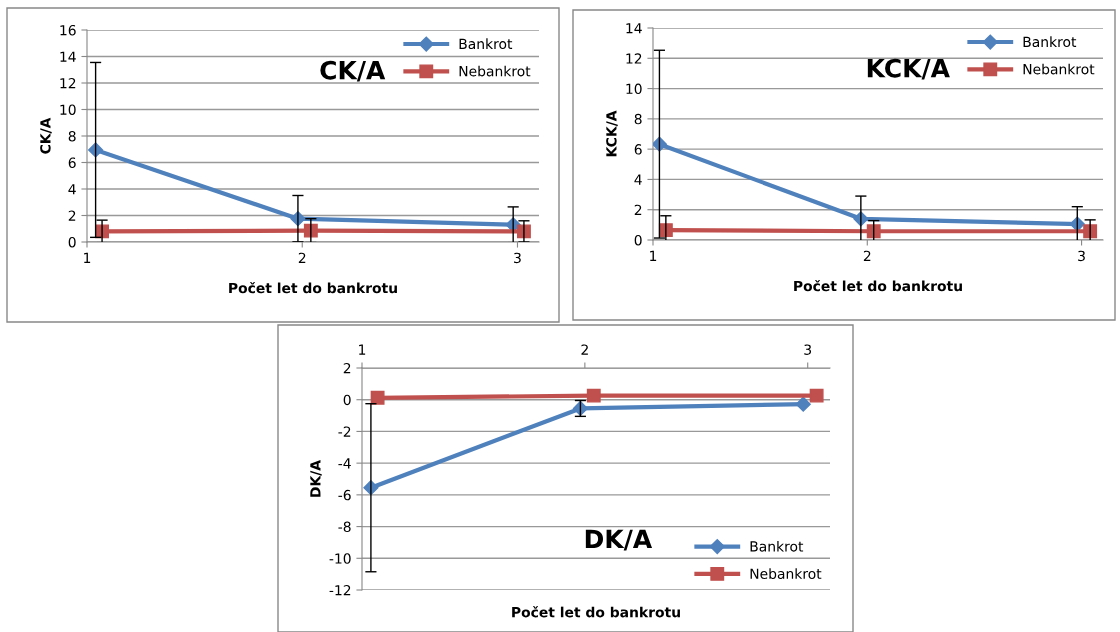  Describe the element at coordinates (344, 527) in the screenshot. I see `y-tick-label: -8` at that location.